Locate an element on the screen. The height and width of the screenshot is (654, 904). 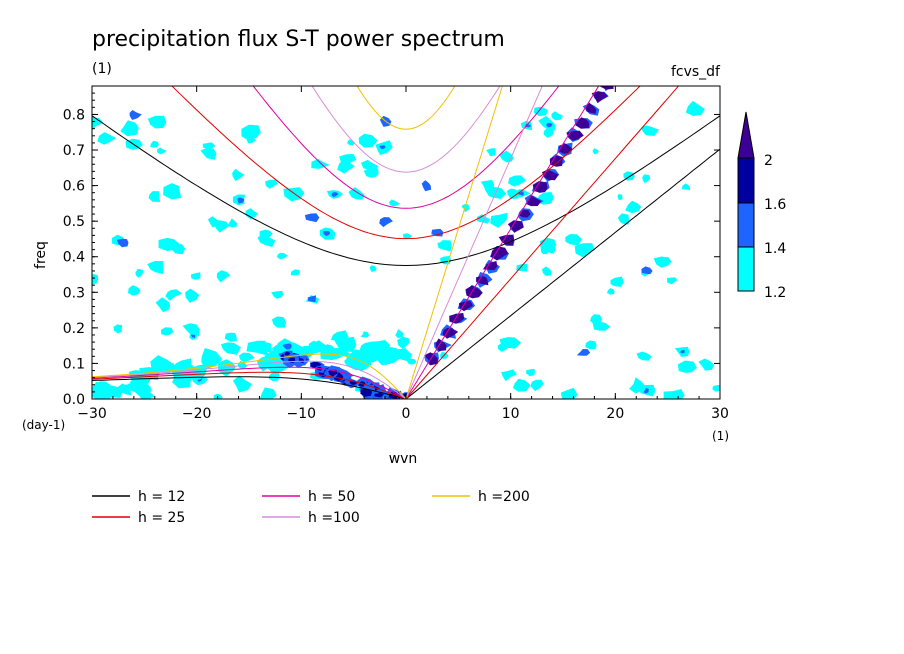
colorbar-label: 1.6 is located at coordinates (775, 205).